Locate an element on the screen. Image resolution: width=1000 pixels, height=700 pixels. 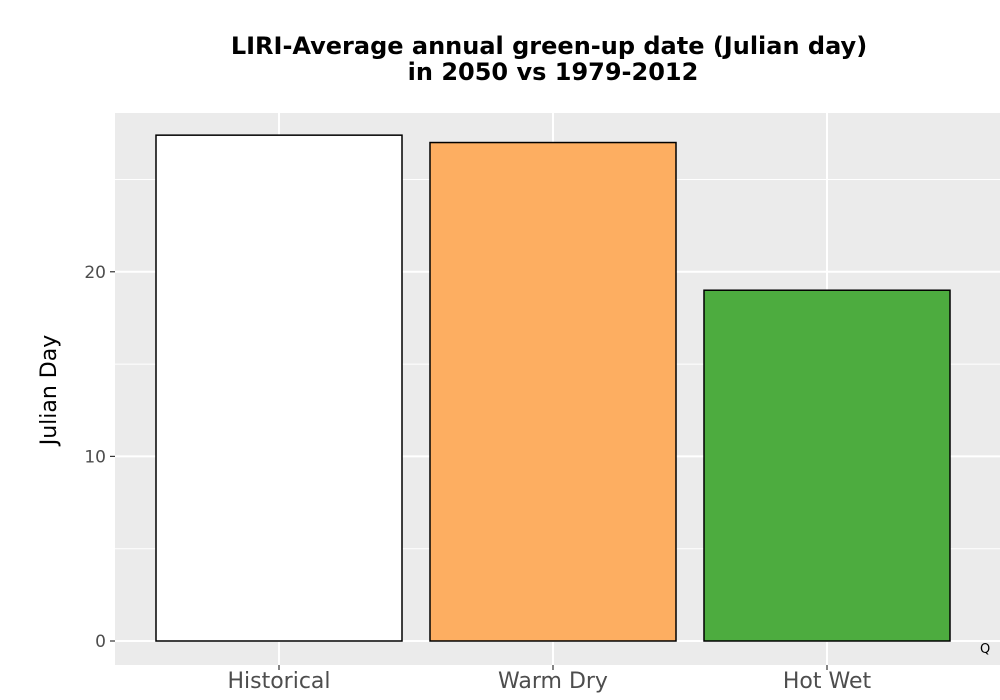
y-axis-title: Julian Day is located at coordinates (49, 391).